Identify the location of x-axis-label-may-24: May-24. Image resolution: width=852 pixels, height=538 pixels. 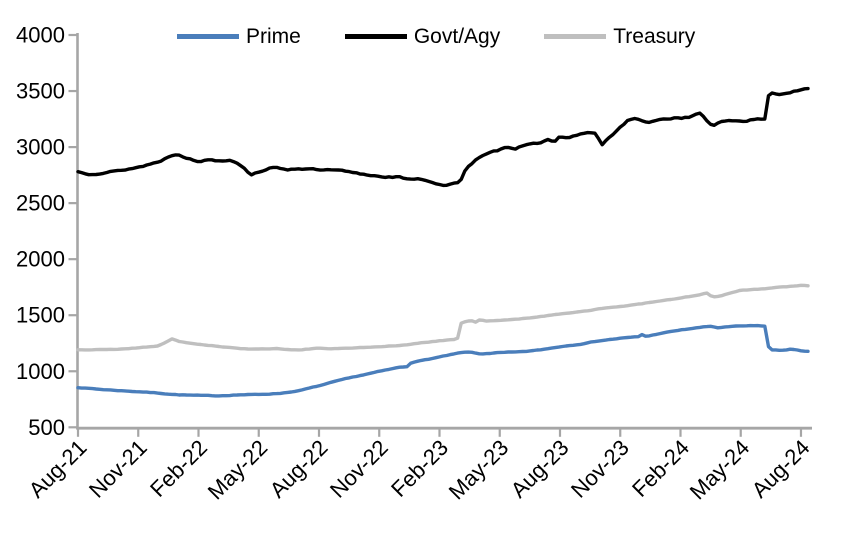
(720, 470).